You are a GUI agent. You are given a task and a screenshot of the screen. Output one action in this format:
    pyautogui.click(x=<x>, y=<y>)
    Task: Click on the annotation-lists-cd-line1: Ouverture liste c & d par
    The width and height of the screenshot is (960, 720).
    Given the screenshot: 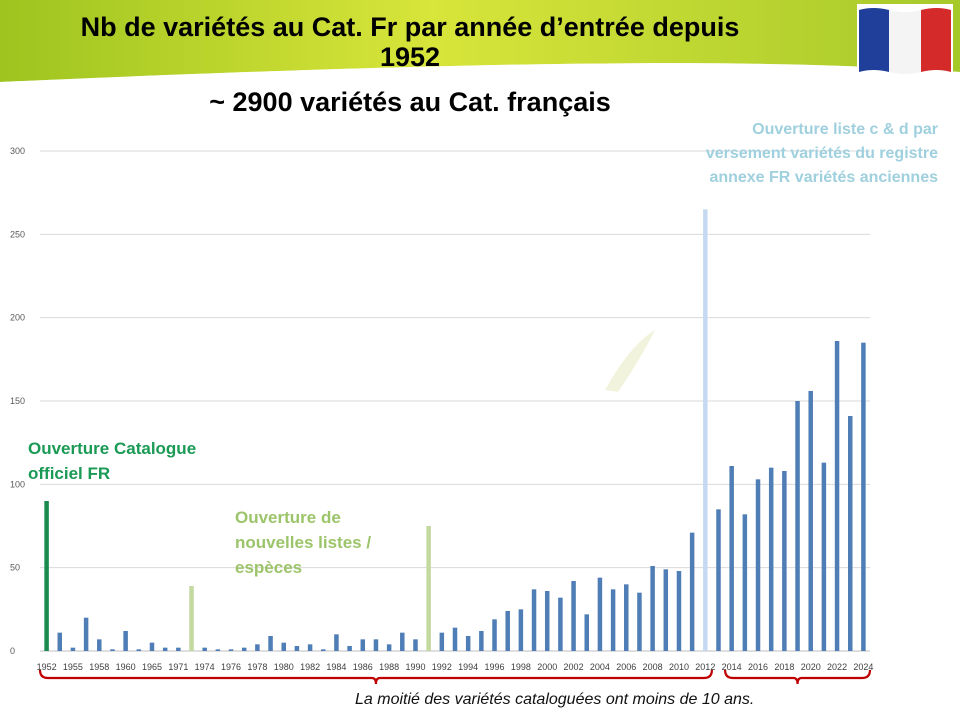 What is the action you would take?
    pyautogui.click(x=845, y=129)
    